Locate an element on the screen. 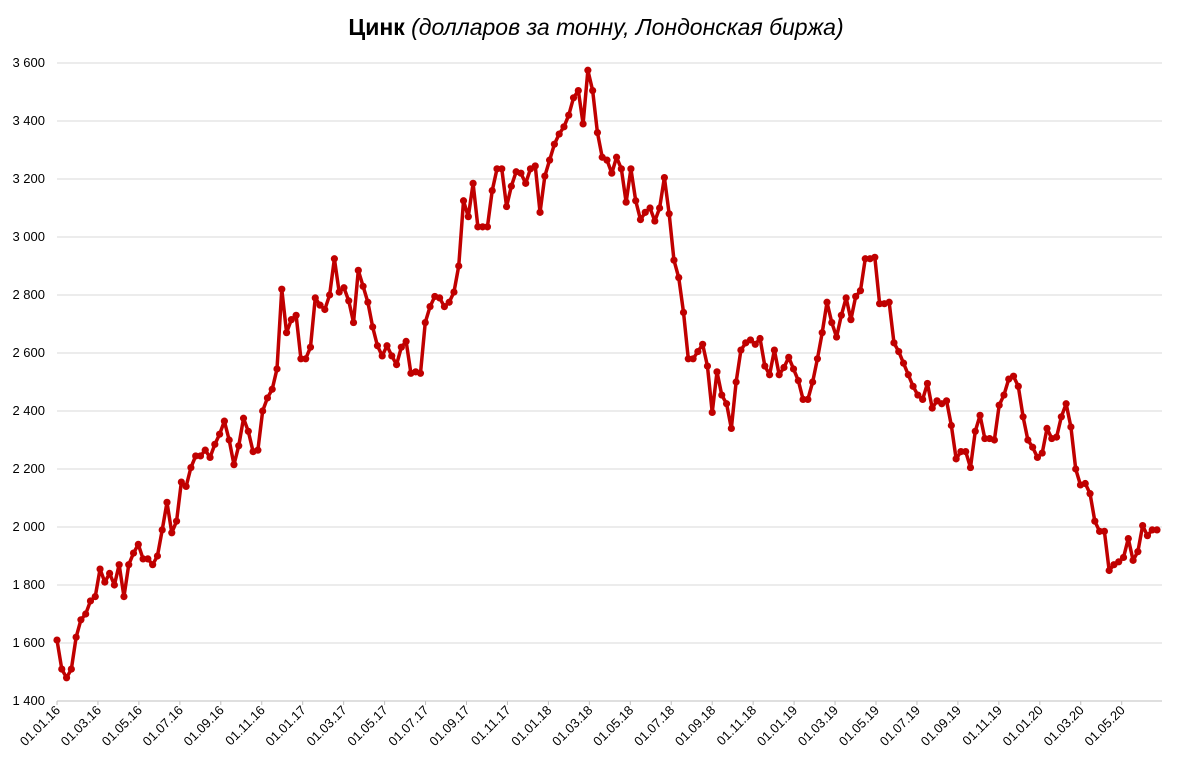 The image size is (1192, 777). y-tick-label: 1 800 is located at coordinates (28, 584).